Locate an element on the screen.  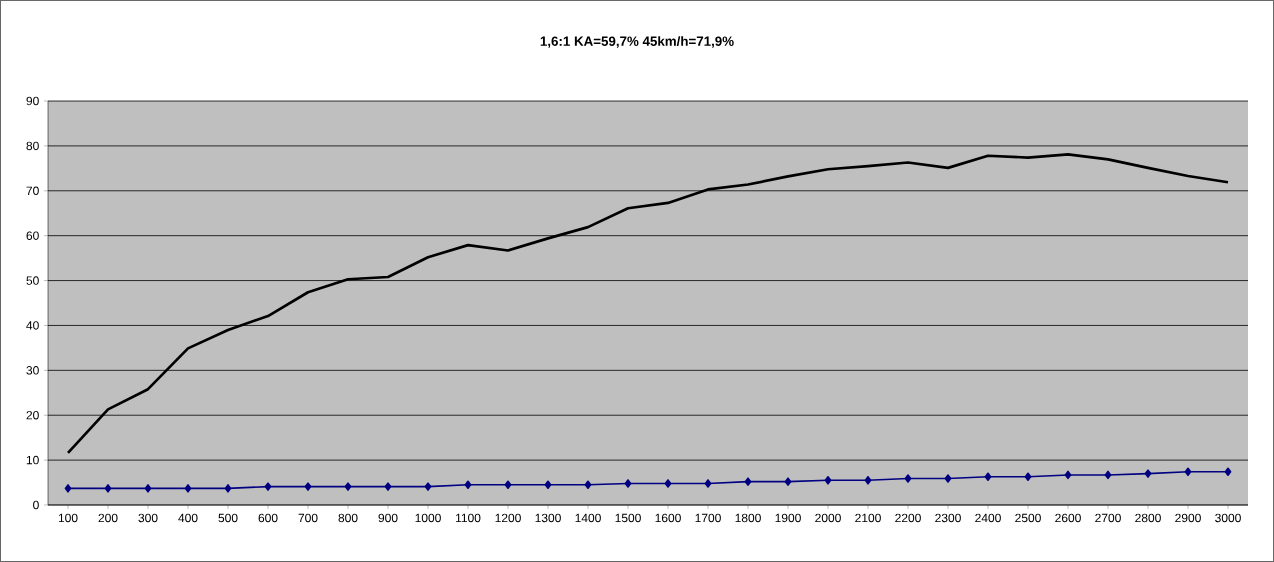
x-tick-label: 300 is located at coordinates (148, 518).